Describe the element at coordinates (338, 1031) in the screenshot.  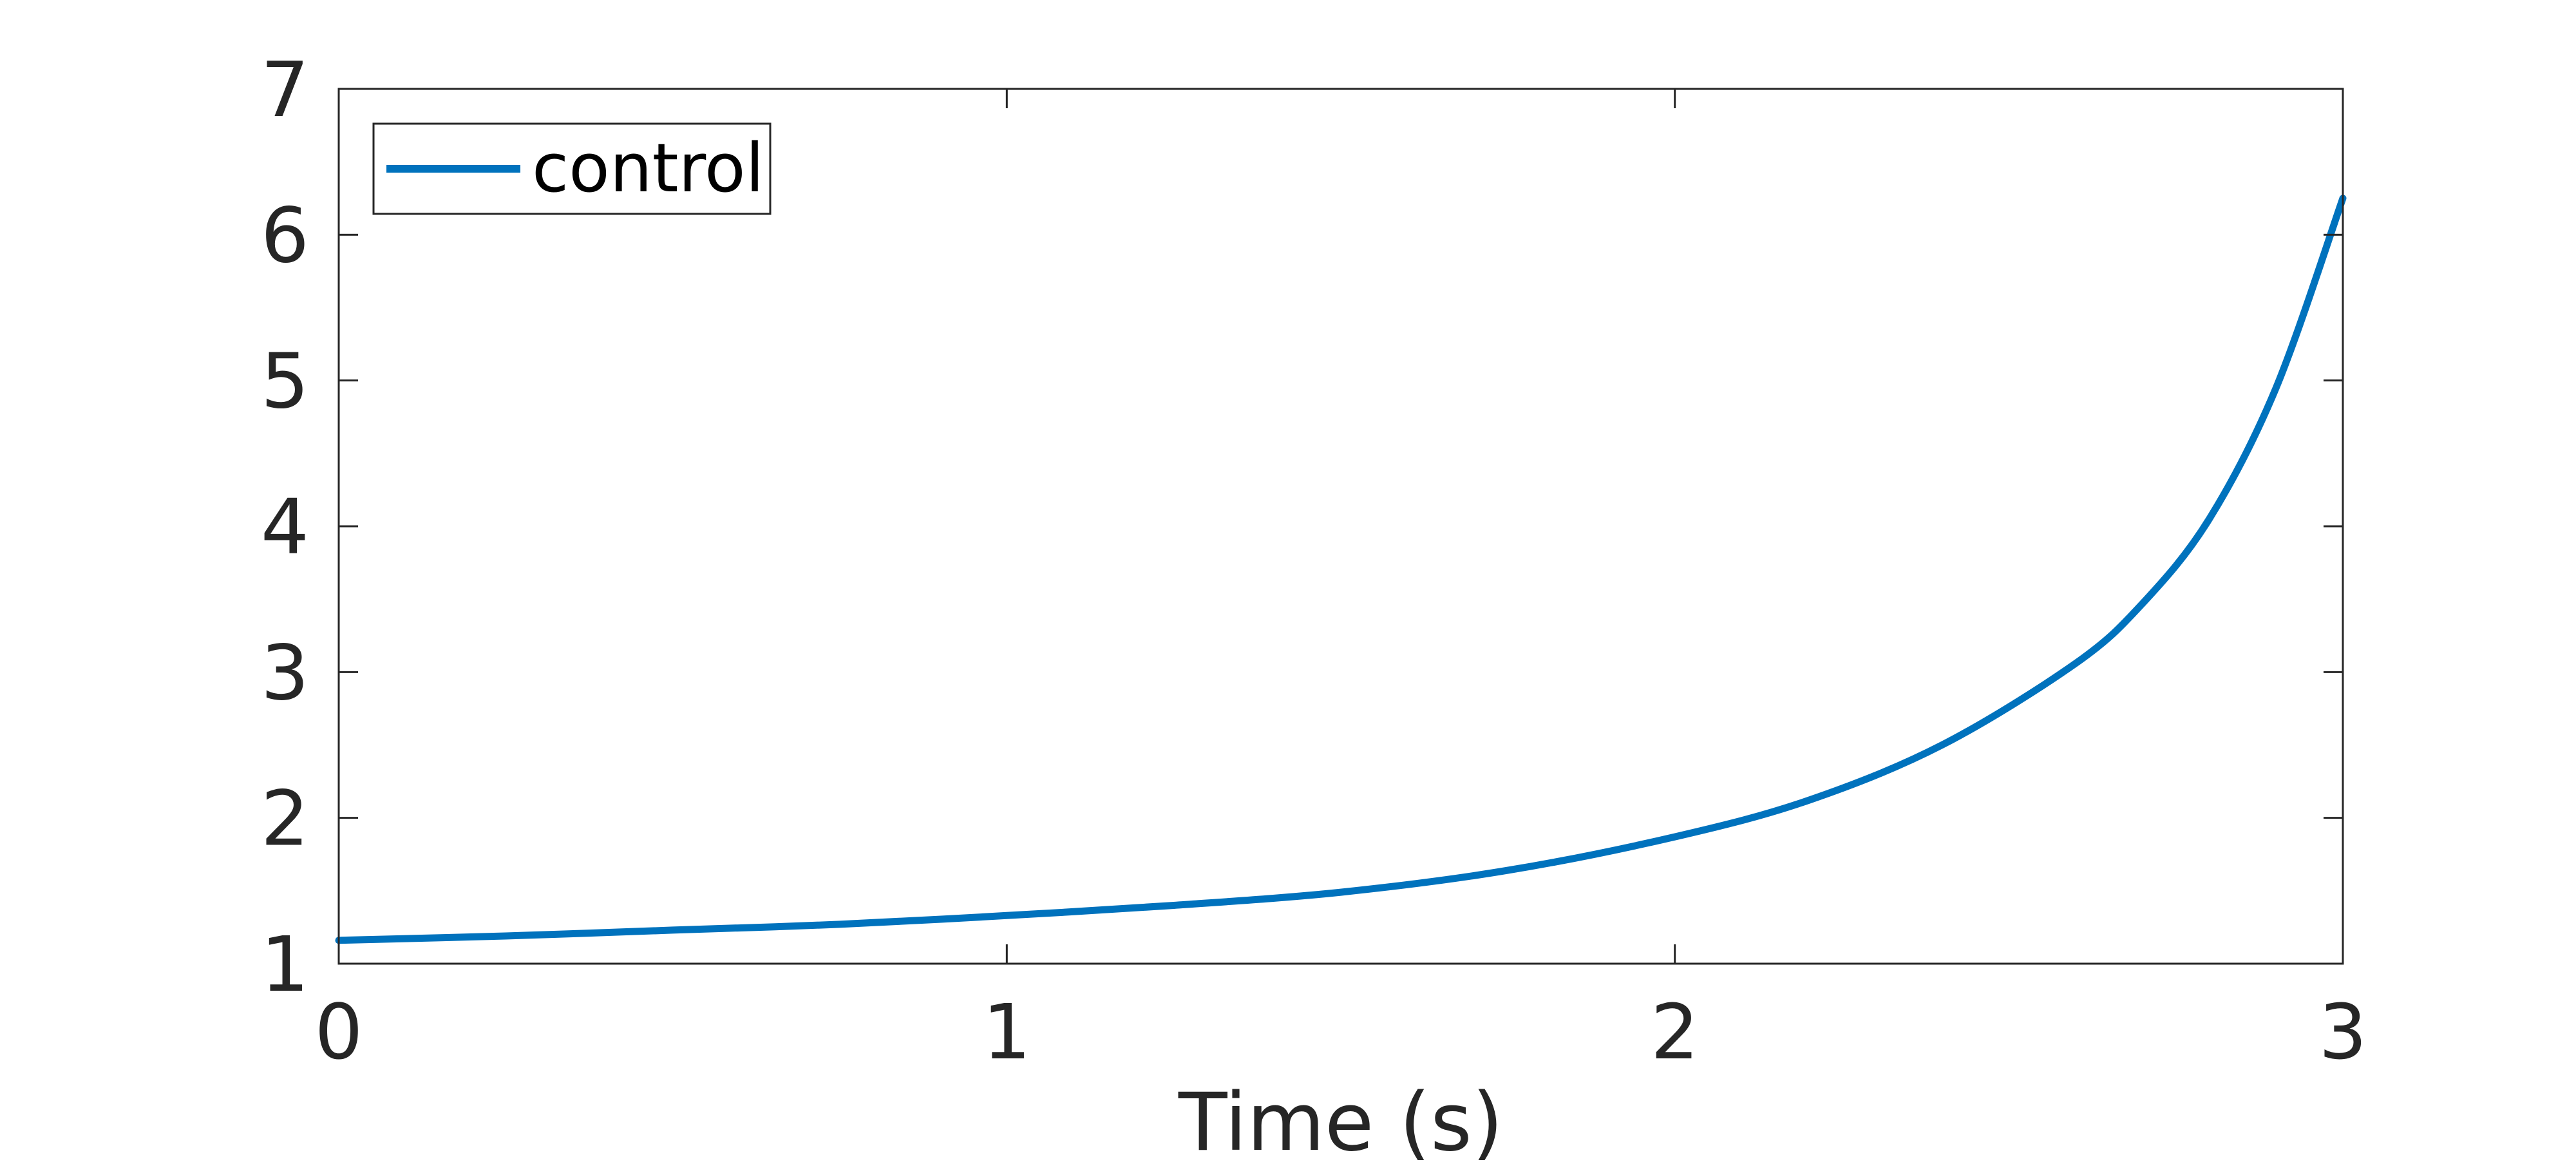
I see `x-tick-label: 0` at that location.